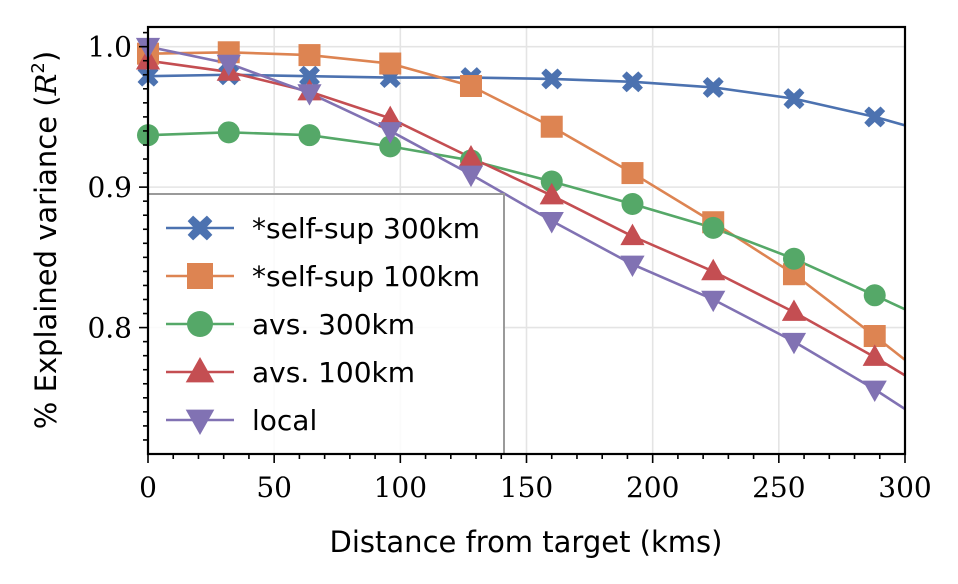 The width and height of the screenshot is (958, 584). What do you see at coordinates (904, 487) in the screenshot?
I see `x-tick-label: 300` at bounding box center [904, 487].